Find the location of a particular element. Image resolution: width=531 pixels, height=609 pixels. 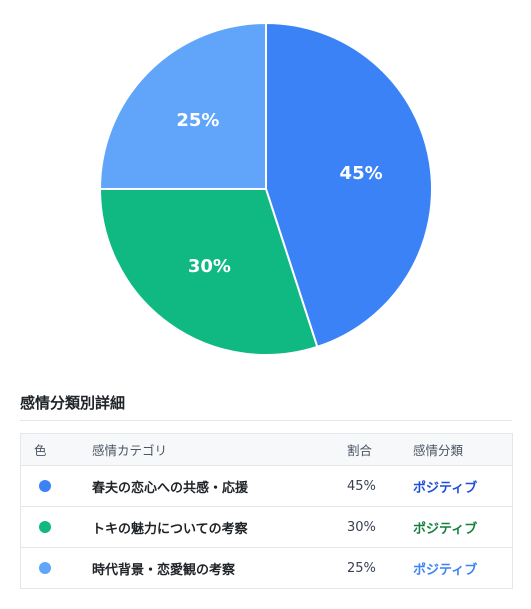

col-header-classification: 感情分類 is located at coordinates (463, 449).